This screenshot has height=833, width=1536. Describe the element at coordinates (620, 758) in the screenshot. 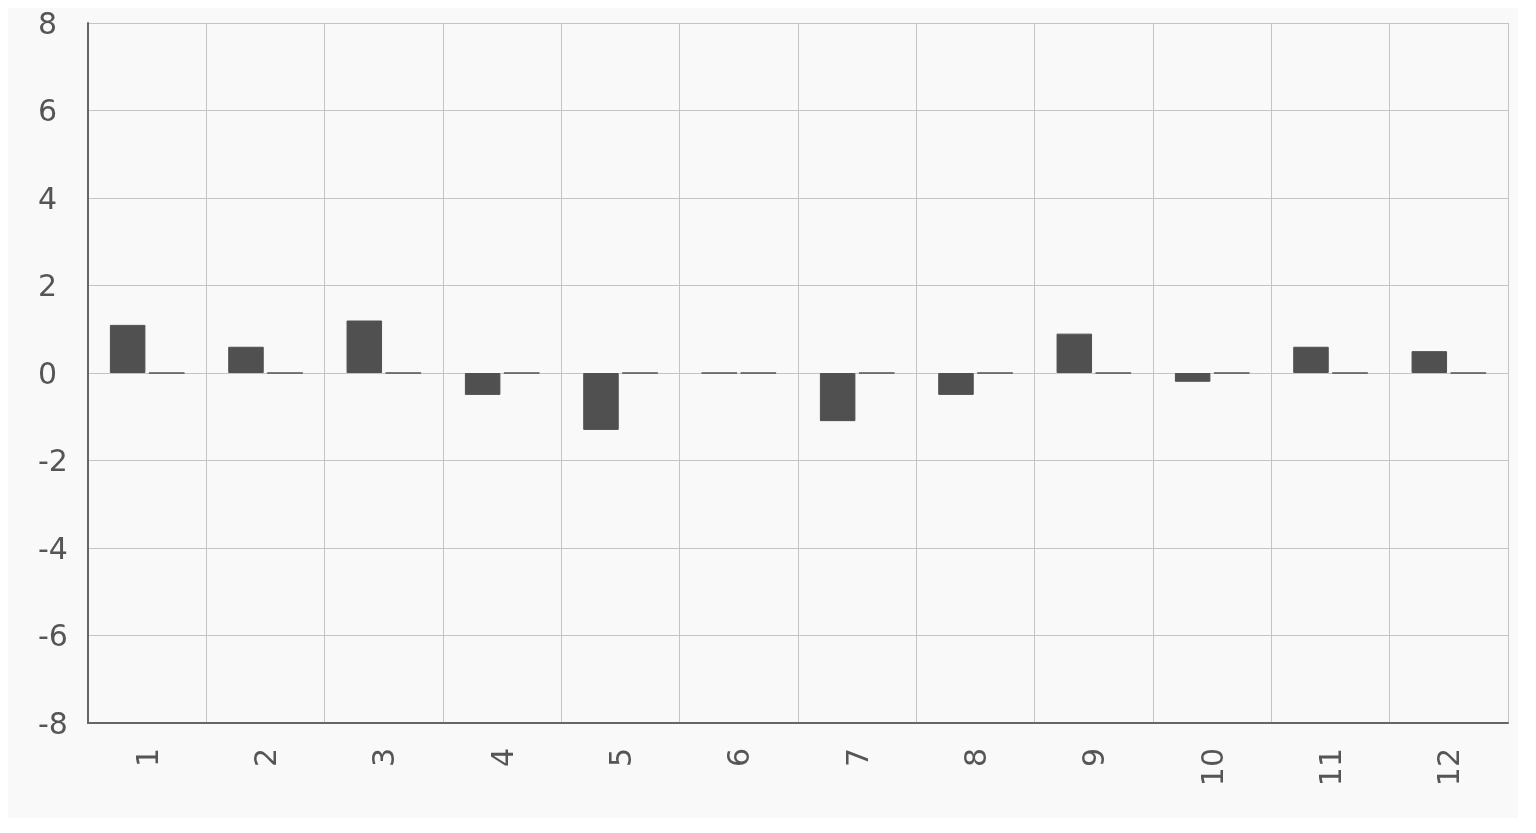

I see `x-tick-label: 5` at that location.